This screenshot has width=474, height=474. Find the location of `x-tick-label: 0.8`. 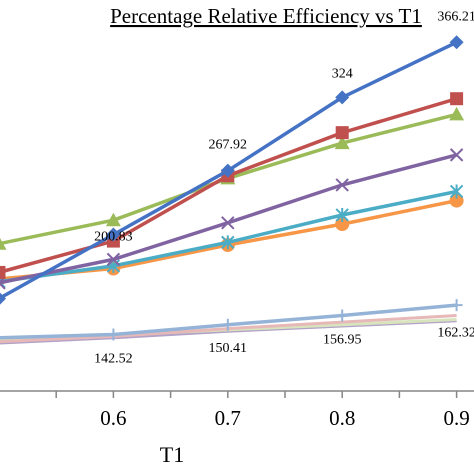

x-tick-label: 0.8 is located at coordinates (342, 418).